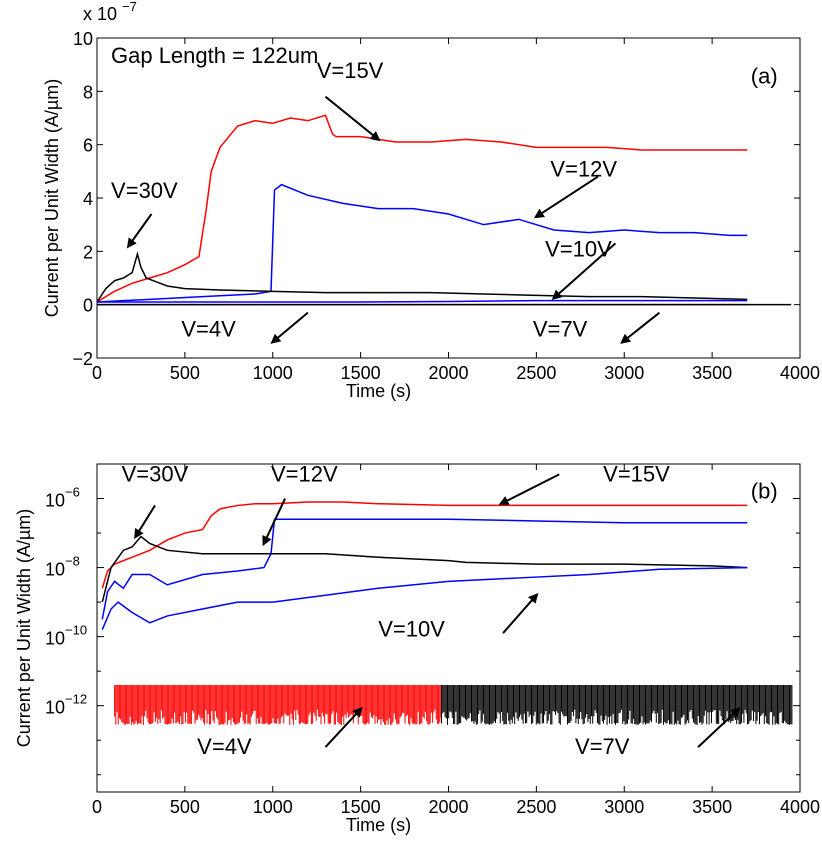 The width and height of the screenshot is (822, 851). I want to click on plot-a-arrow-v-10v, so click(584, 271).